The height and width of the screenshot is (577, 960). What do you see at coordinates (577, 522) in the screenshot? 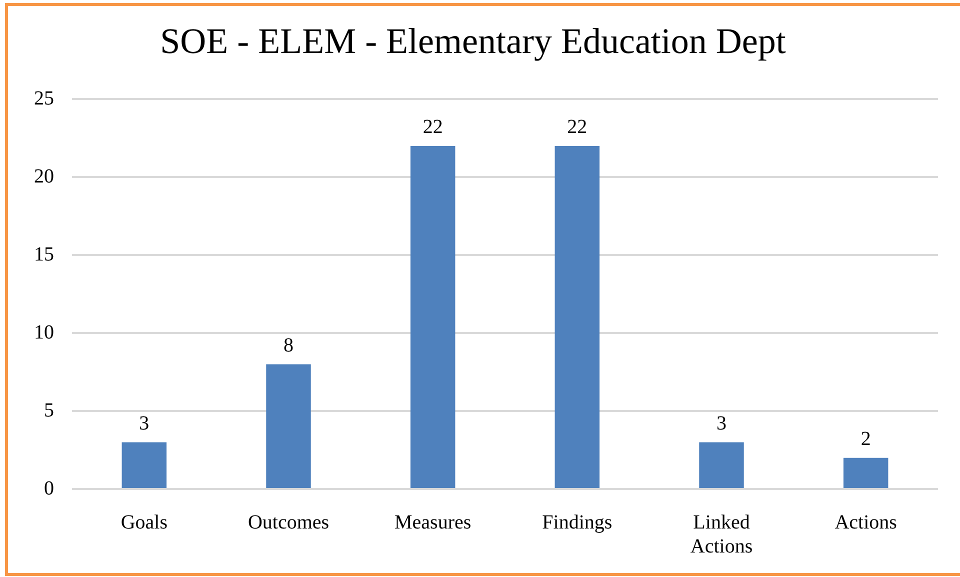
I see `x-tick-label: Findings` at bounding box center [577, 522].